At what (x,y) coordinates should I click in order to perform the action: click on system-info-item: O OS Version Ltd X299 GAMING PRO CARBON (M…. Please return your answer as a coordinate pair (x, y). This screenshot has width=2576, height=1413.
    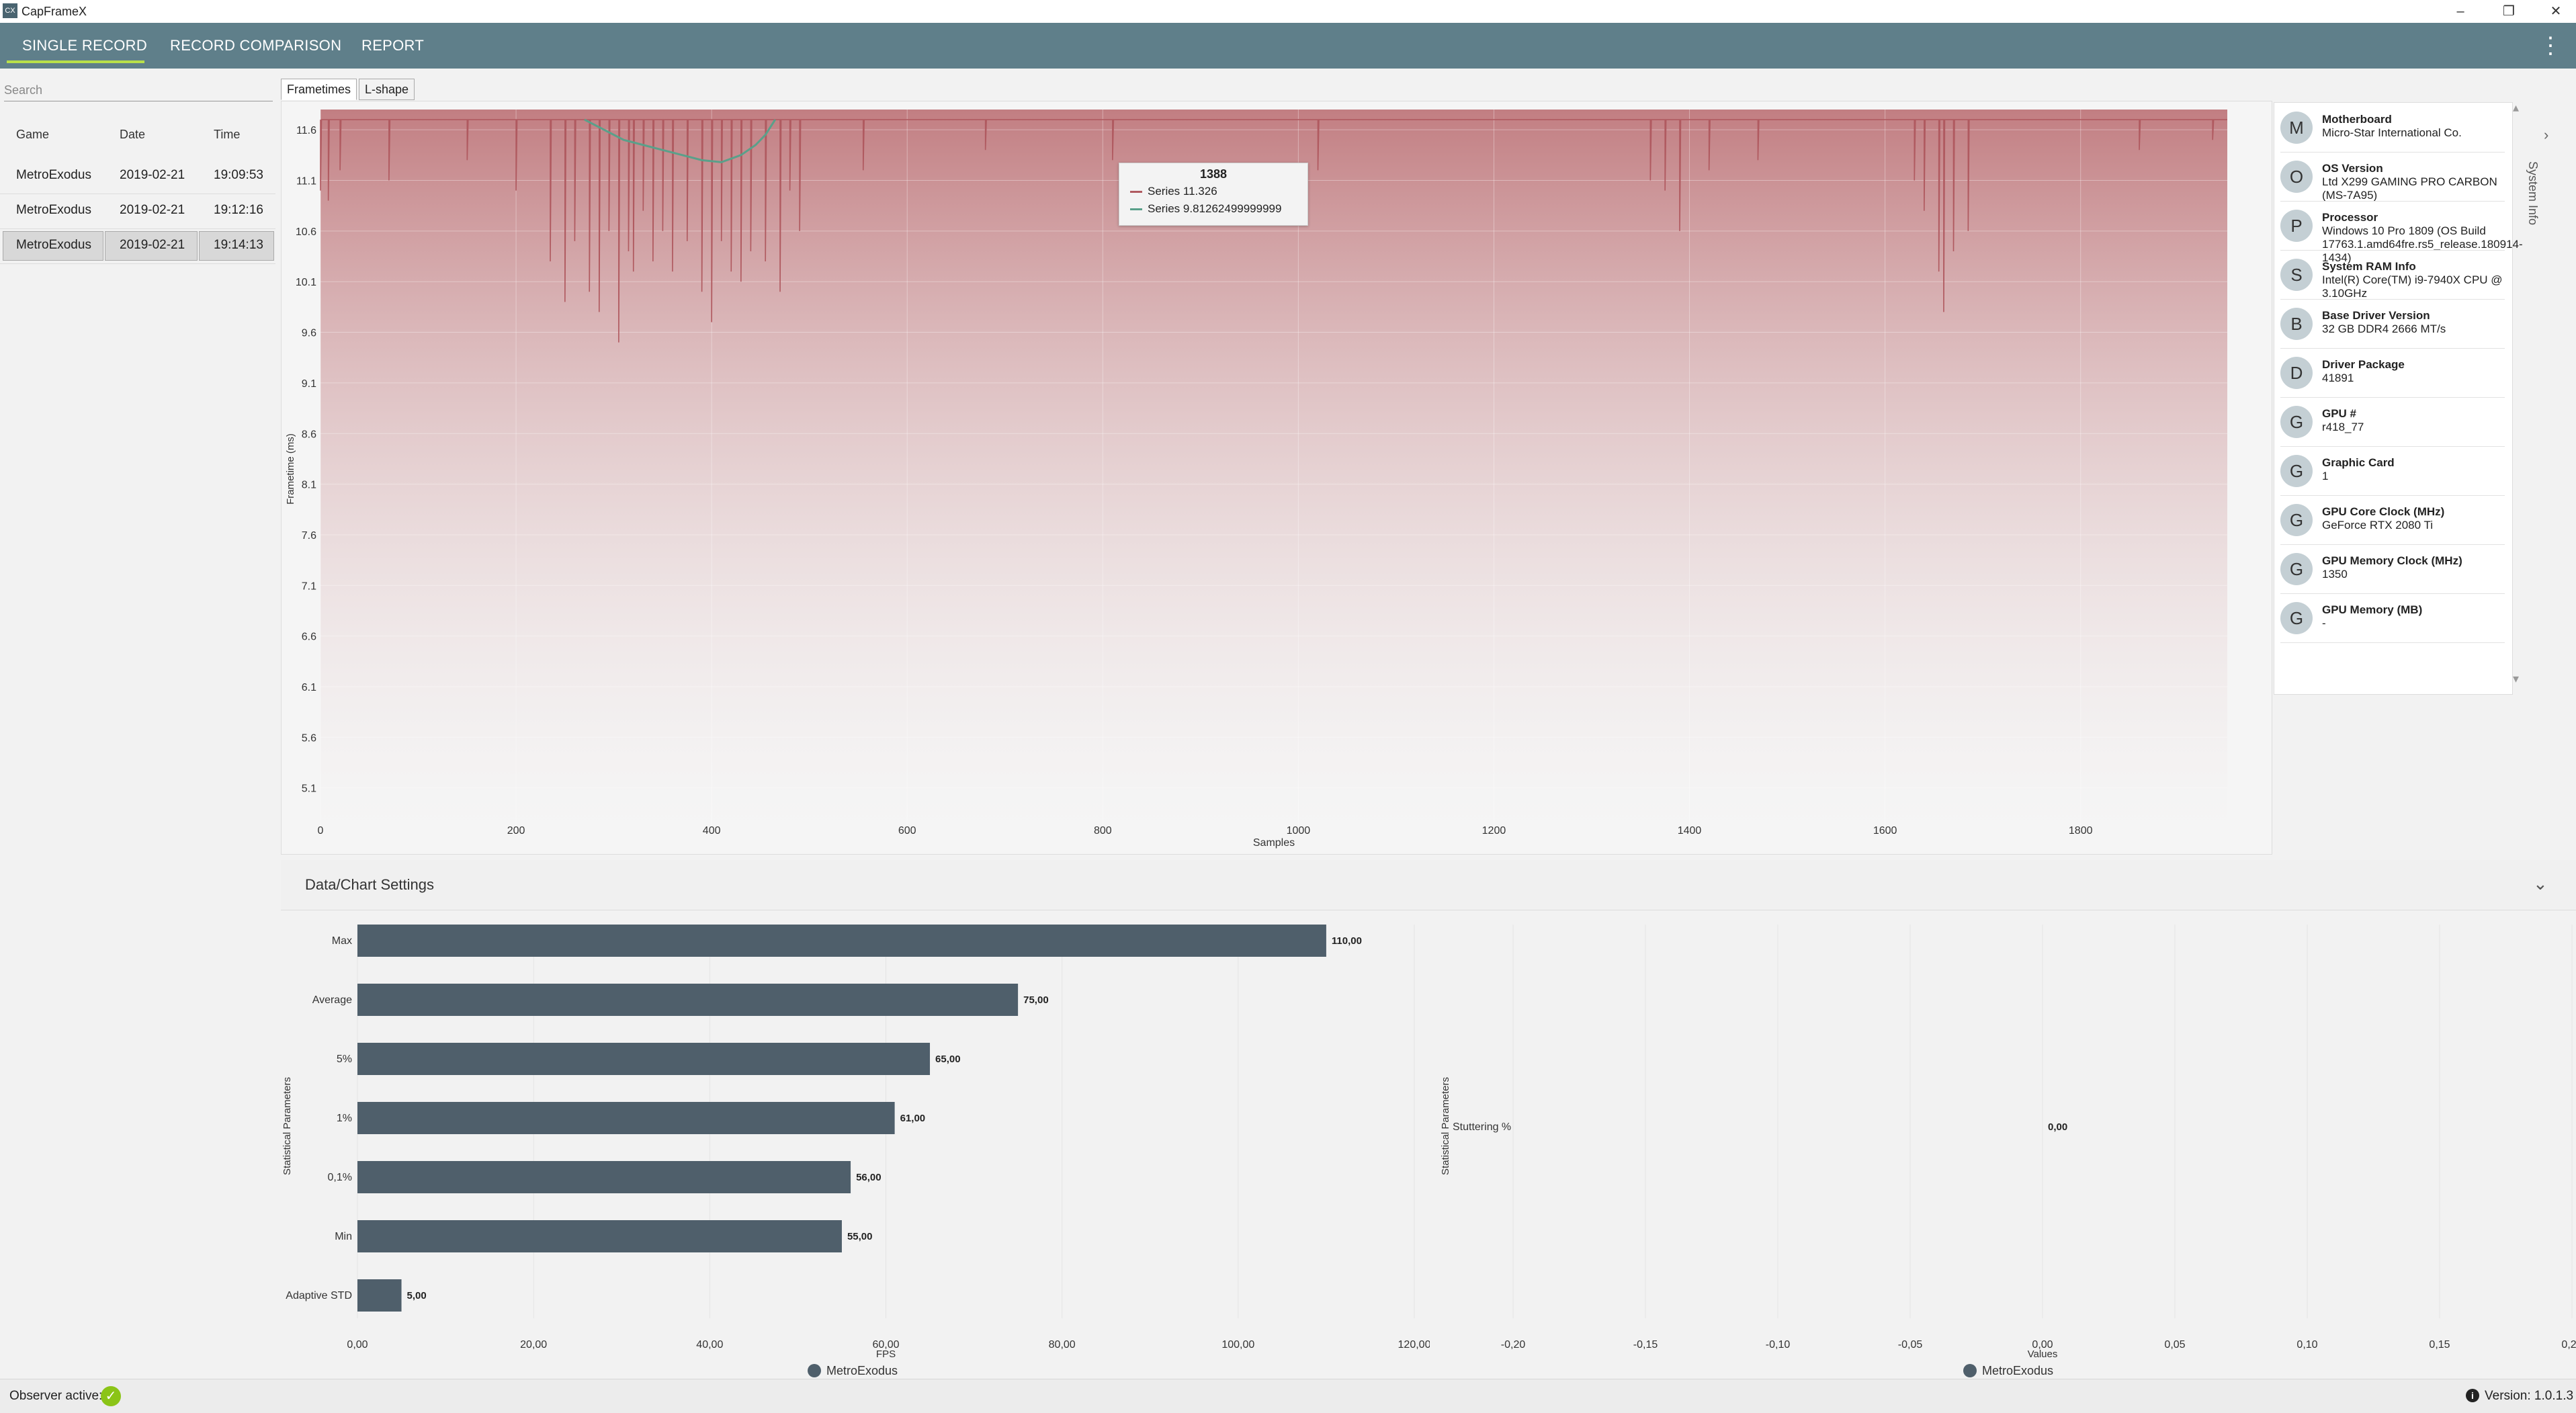
    Looking at the image, I should click on (2392, 177).